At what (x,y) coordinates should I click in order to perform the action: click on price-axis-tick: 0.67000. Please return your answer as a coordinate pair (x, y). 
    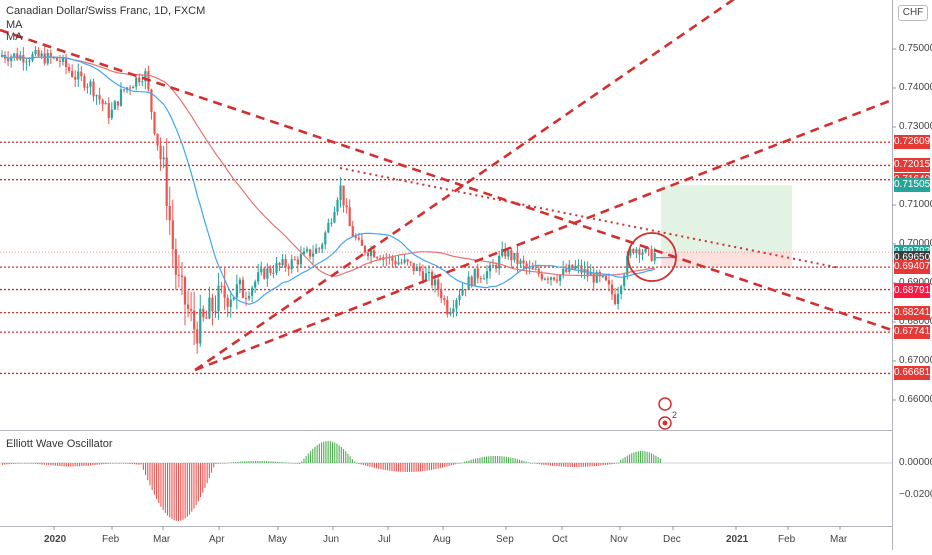
    Looking at the image, I should click on (915, 360).